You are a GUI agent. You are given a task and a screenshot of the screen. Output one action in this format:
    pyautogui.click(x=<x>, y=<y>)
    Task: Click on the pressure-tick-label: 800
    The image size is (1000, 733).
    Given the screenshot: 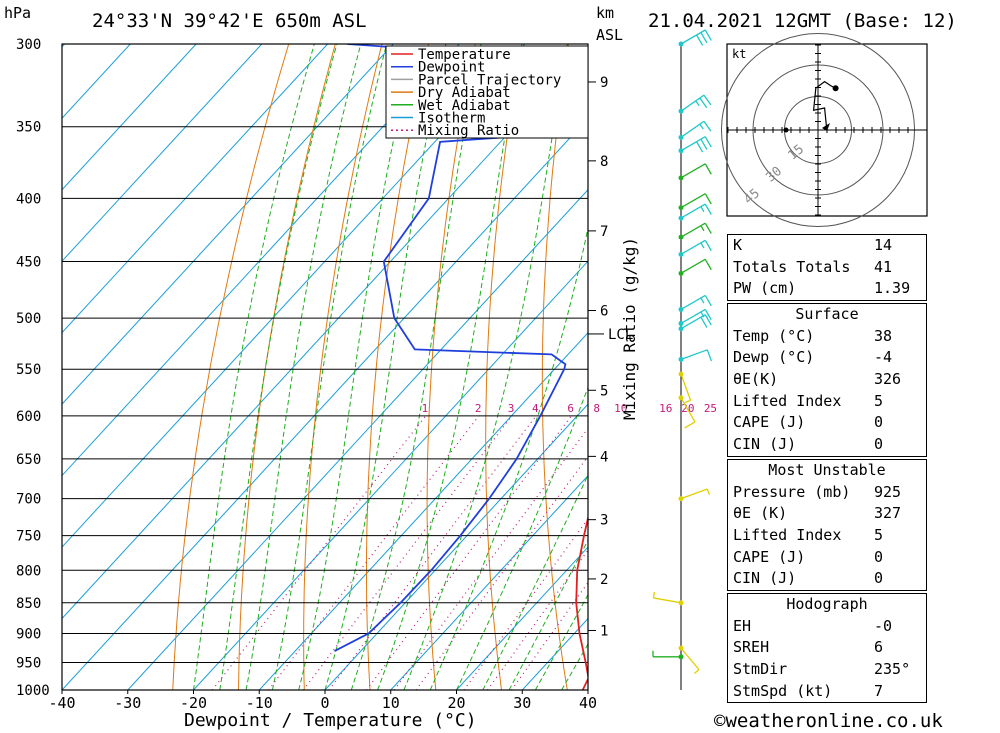 What is the action you would take?
    pyautogui.click(x=28, y=571)
    